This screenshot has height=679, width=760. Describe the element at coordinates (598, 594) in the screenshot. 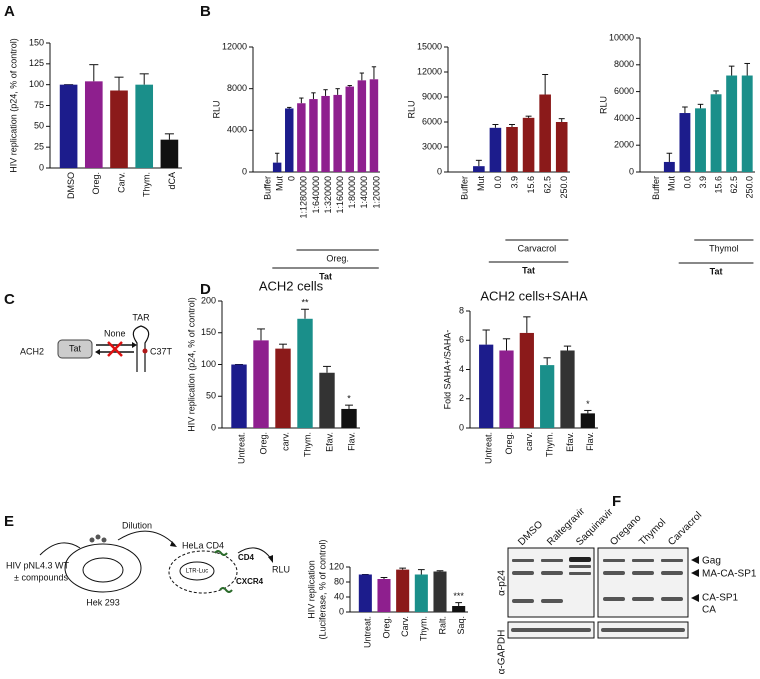

I see `bands` at that location.